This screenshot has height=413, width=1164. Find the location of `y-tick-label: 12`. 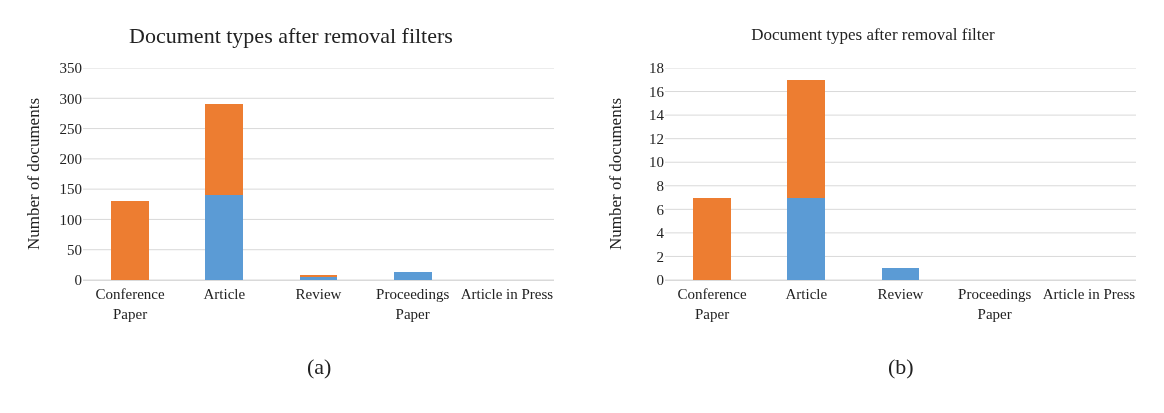

y-tick-label: 12 is located at coordinates (656, 138).